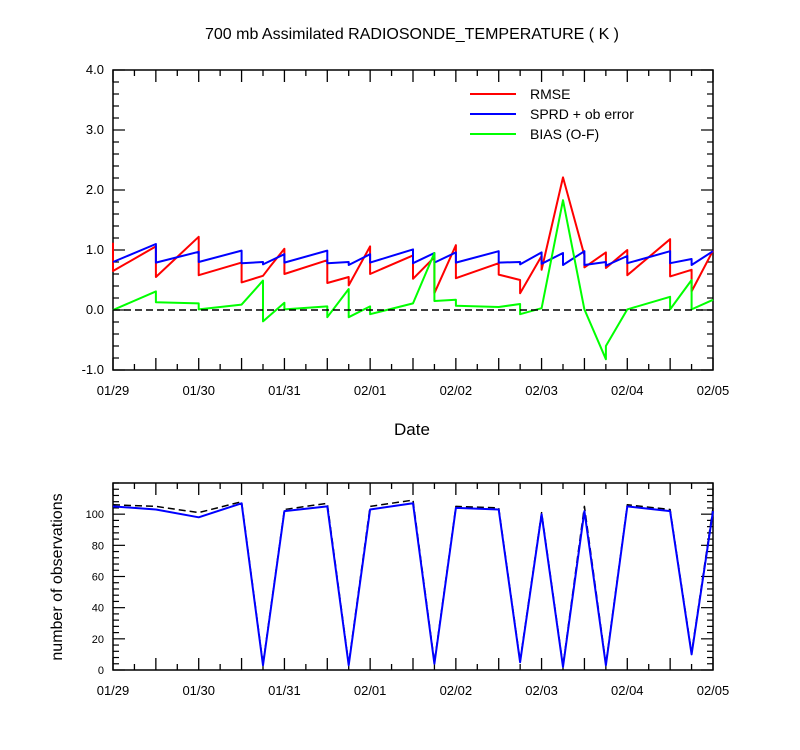 The image size is (800, 750). I want to click on y-axis-label-observations: number of observations, so click(57, 576).